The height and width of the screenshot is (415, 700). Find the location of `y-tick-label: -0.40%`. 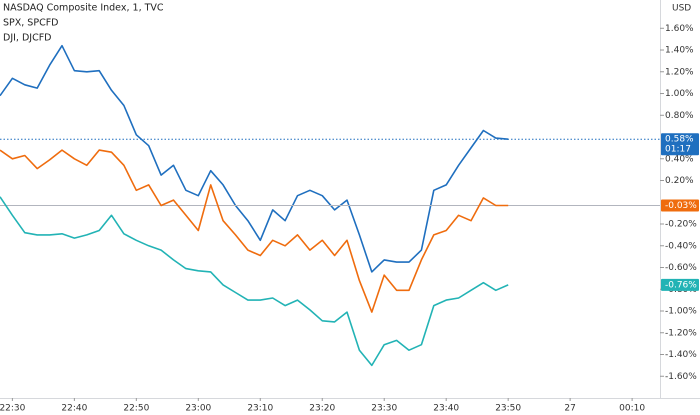

y-tick-label: -0.40% is located at coordinates (681, 246).